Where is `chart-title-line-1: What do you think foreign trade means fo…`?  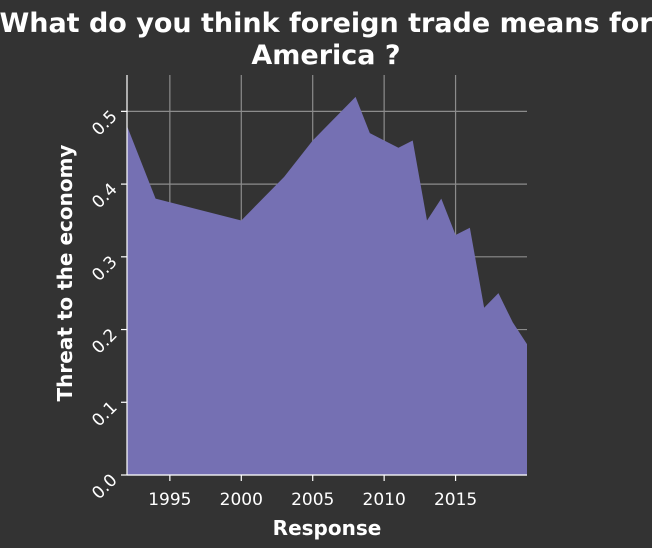 chart-title-line-1: What do you think foreign trade means fo… is located at coordinates (326, 23).